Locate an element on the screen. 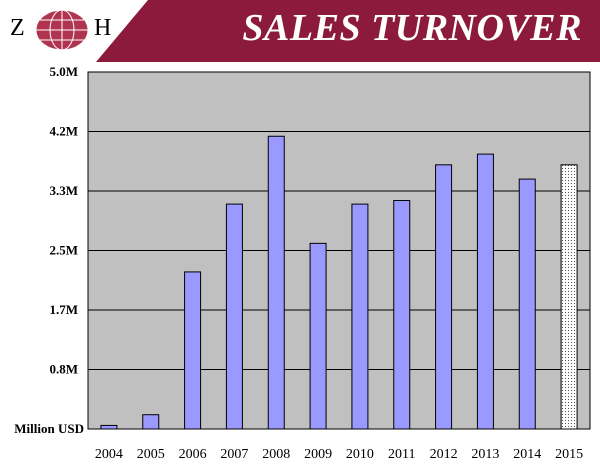  x-tick-label: 2005 is located at coordinates (151, 454).